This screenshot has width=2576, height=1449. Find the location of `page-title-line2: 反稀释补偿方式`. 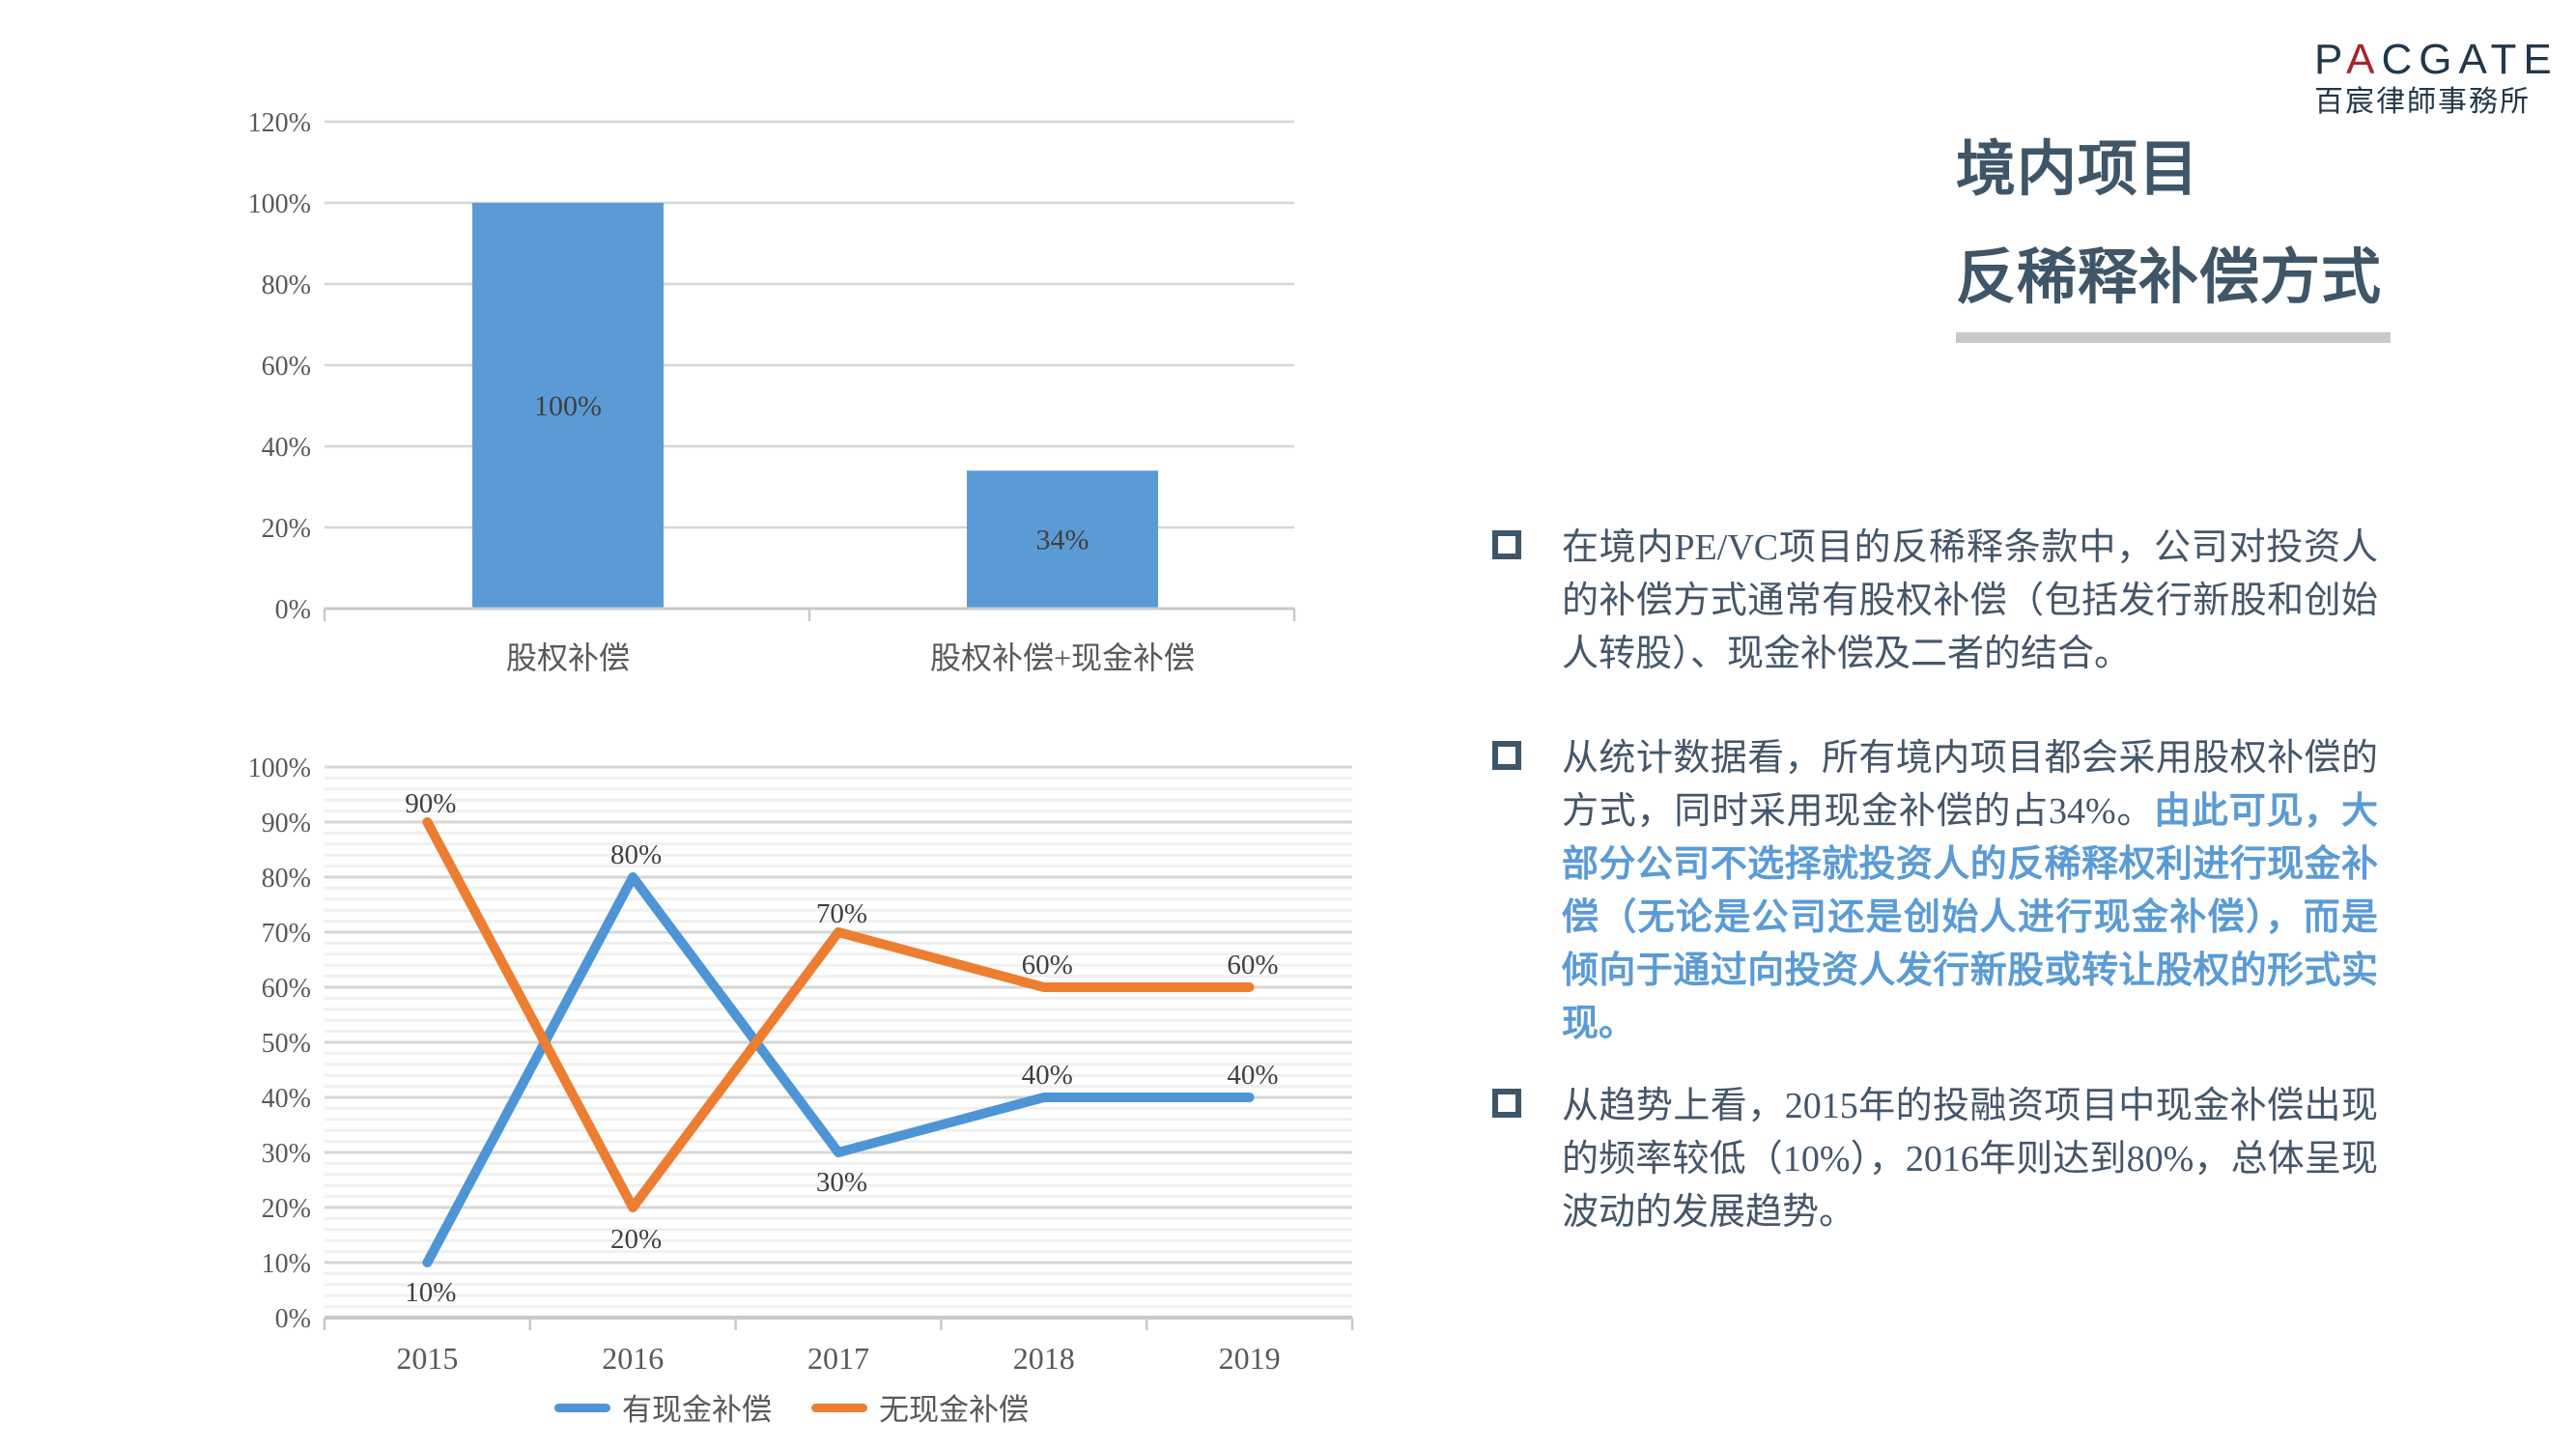

page-title-line2: 反稀释补偿方式 is located at coordinates (2169, 278).